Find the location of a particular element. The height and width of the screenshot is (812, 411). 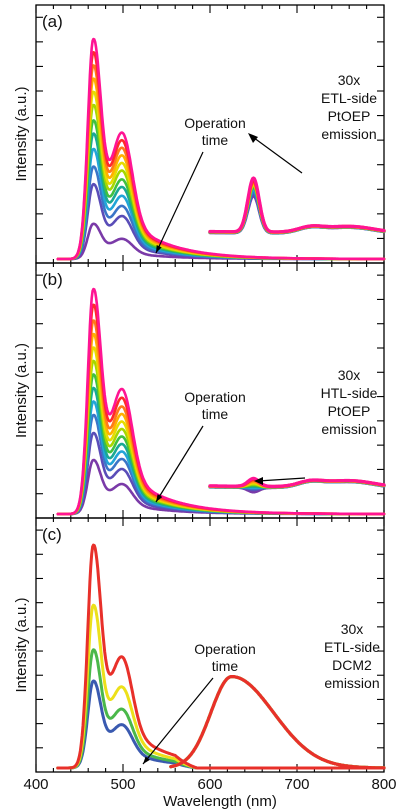

x-tick-label: 400 is located at coordinates (35, 784).